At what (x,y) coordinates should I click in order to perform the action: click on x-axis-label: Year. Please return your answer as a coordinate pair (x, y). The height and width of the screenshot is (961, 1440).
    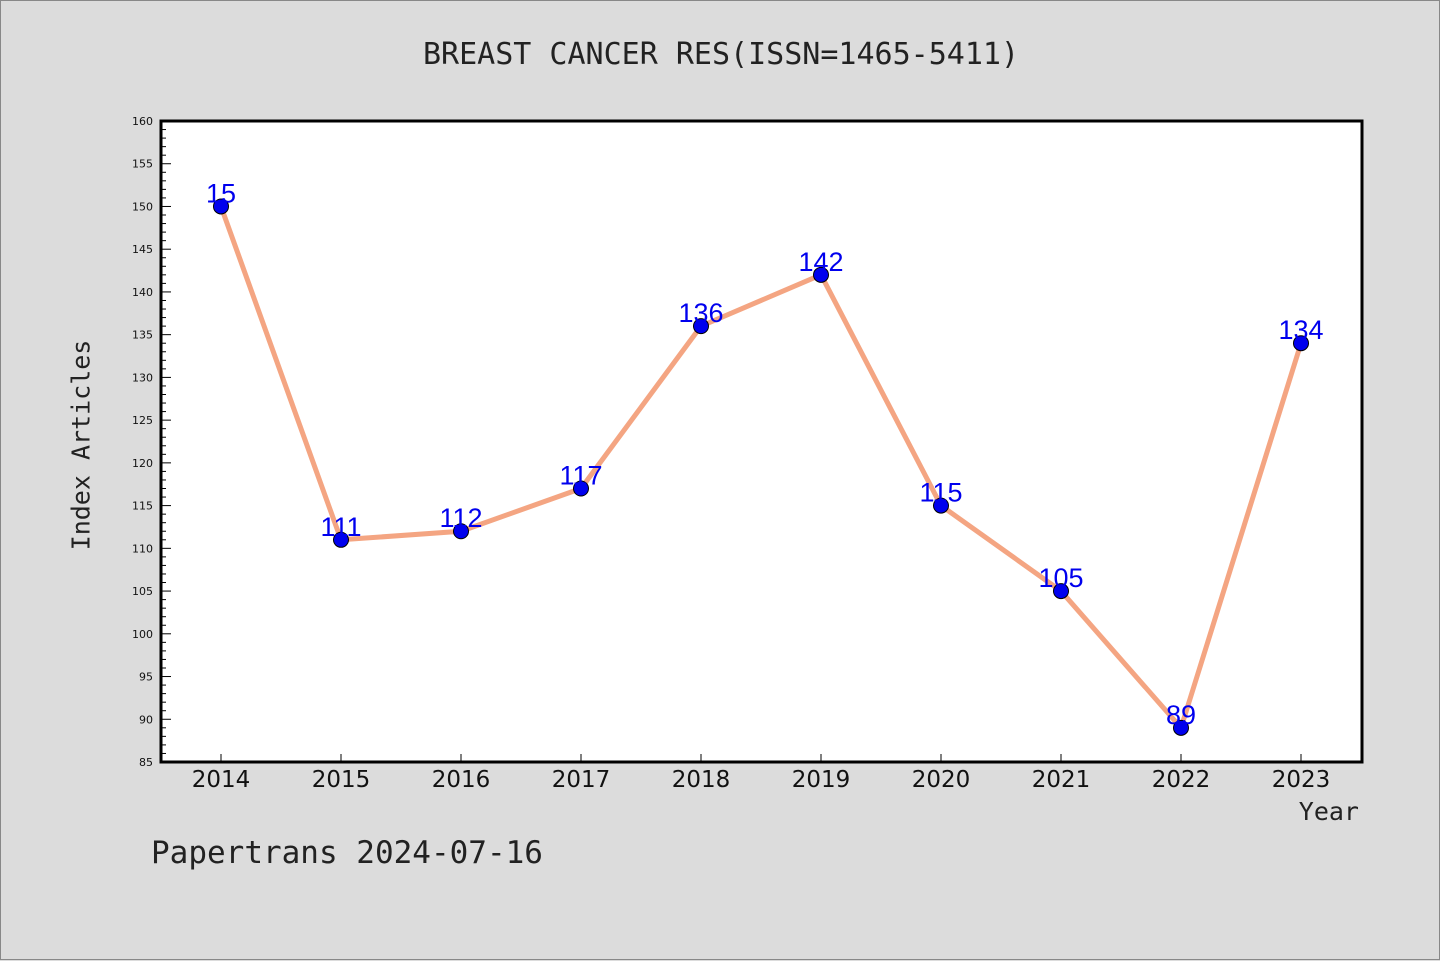
    Looking at the image, I should click on (1328, 811).